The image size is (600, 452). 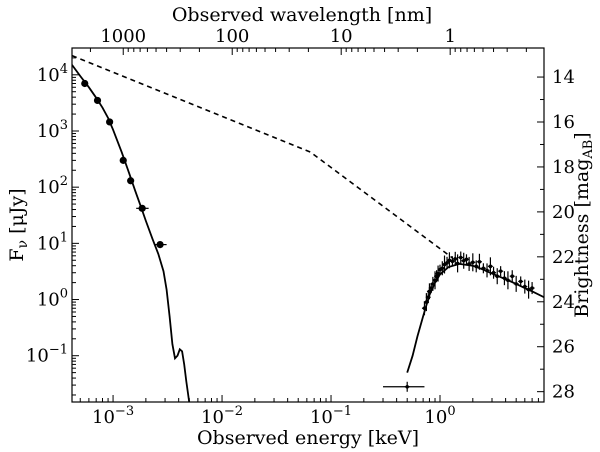 I want to click on x-axis-label: Observed energy [keV], so click(x=308, y=438).